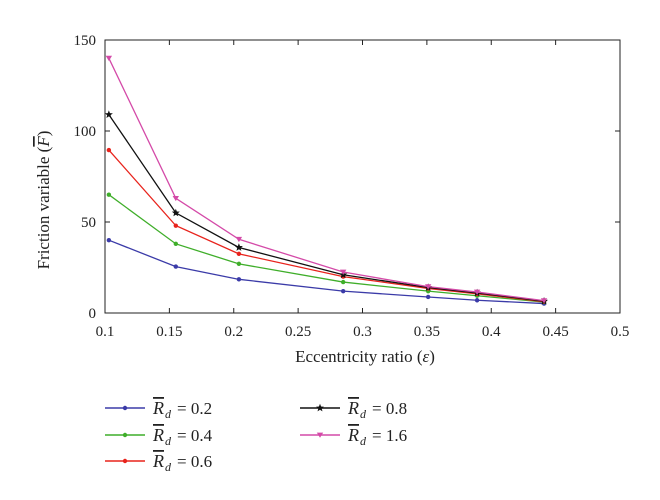 This screenshot has height=500, width=660. What do you see at coordinates (389, 435) in the screenshot?
I see `legend-label: = 1.6` at bounding box center [389, 435].